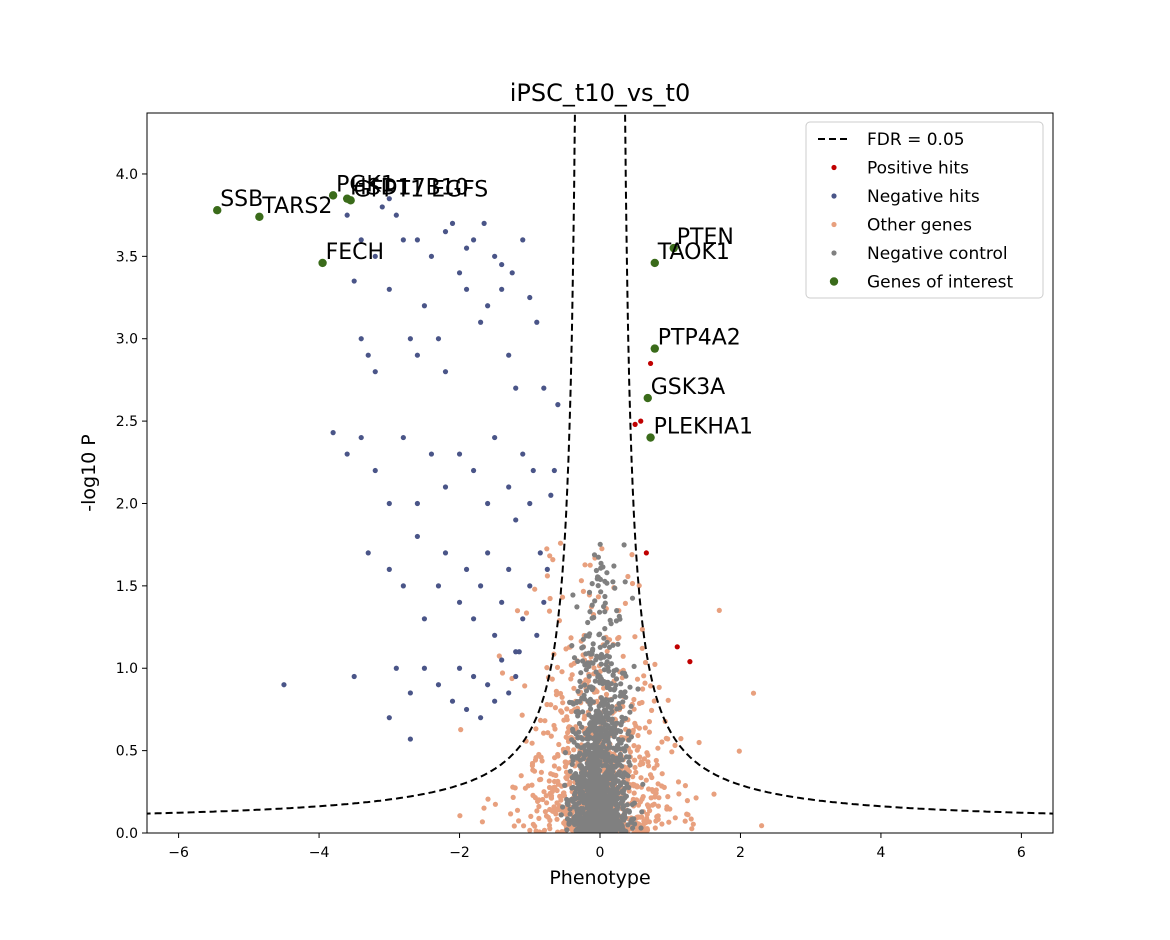 Image resolution: width=1170 pixels, height=940 pixels. Describe the element at coordinates (127, 422) in the screenshot. I see `y-tick-label: 2.5` at that location.